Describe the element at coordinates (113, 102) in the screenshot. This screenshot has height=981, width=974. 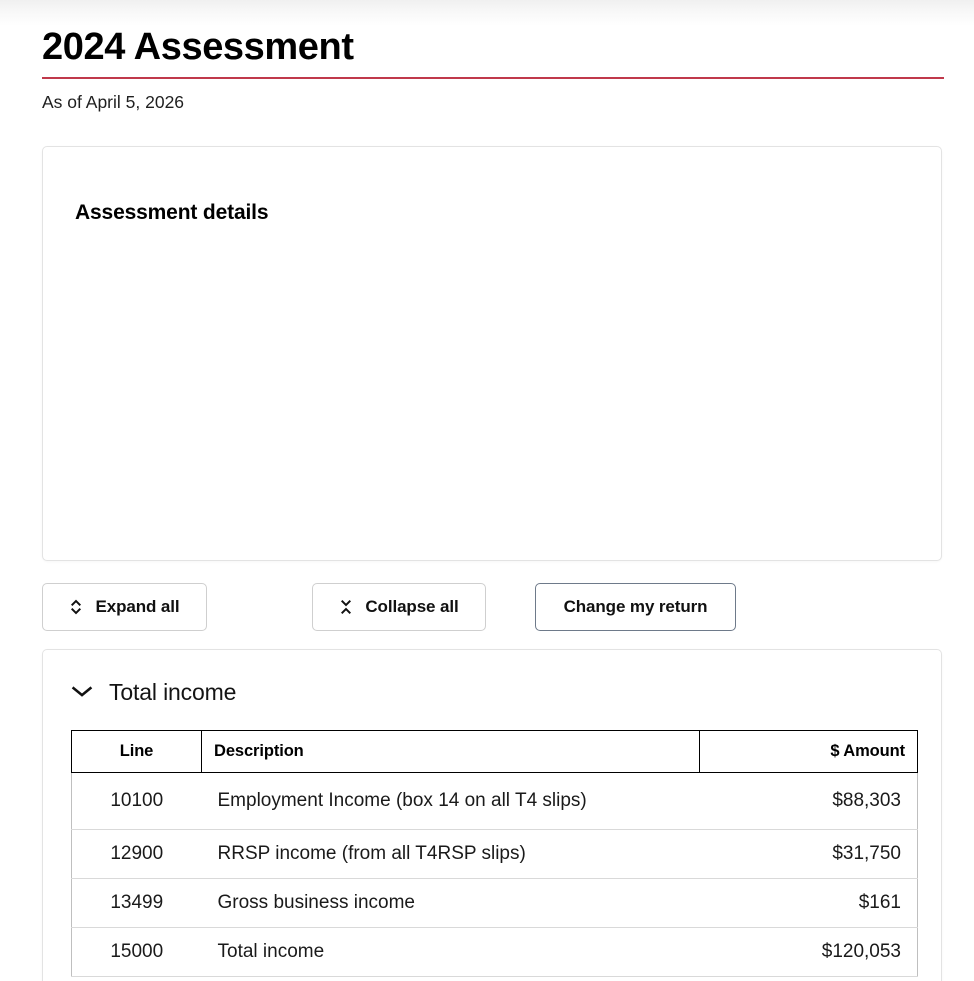
I see `as-of-date: As of April 5, 2026` at that location.